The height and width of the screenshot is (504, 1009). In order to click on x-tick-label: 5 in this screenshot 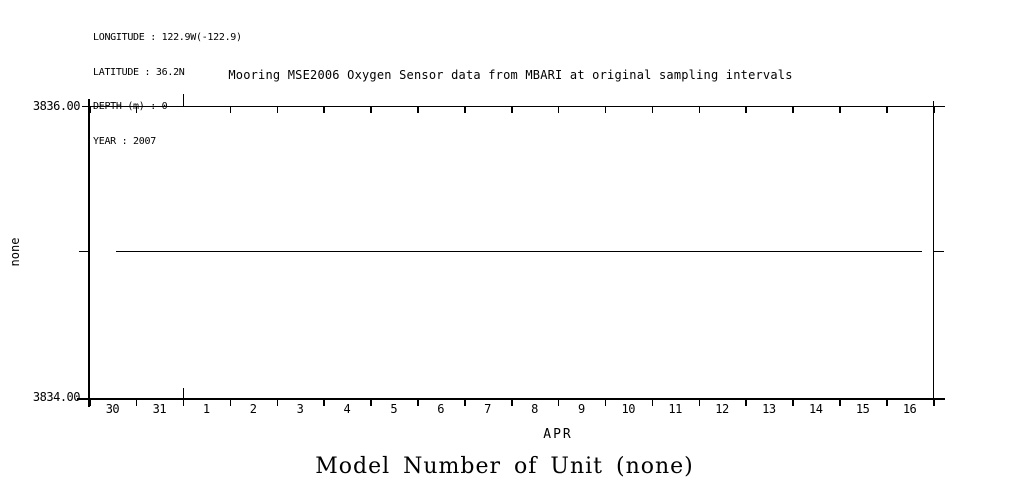, I will do `click(394, 409)`.